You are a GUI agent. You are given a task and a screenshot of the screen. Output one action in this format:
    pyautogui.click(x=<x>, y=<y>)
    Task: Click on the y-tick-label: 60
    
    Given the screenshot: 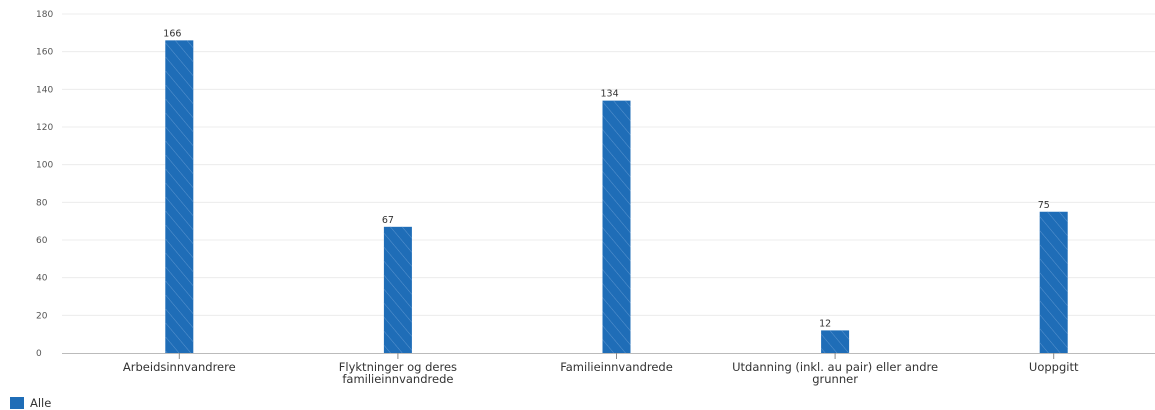 What is the action you would take?
    pyautogui.click(x=42, y=241)
    